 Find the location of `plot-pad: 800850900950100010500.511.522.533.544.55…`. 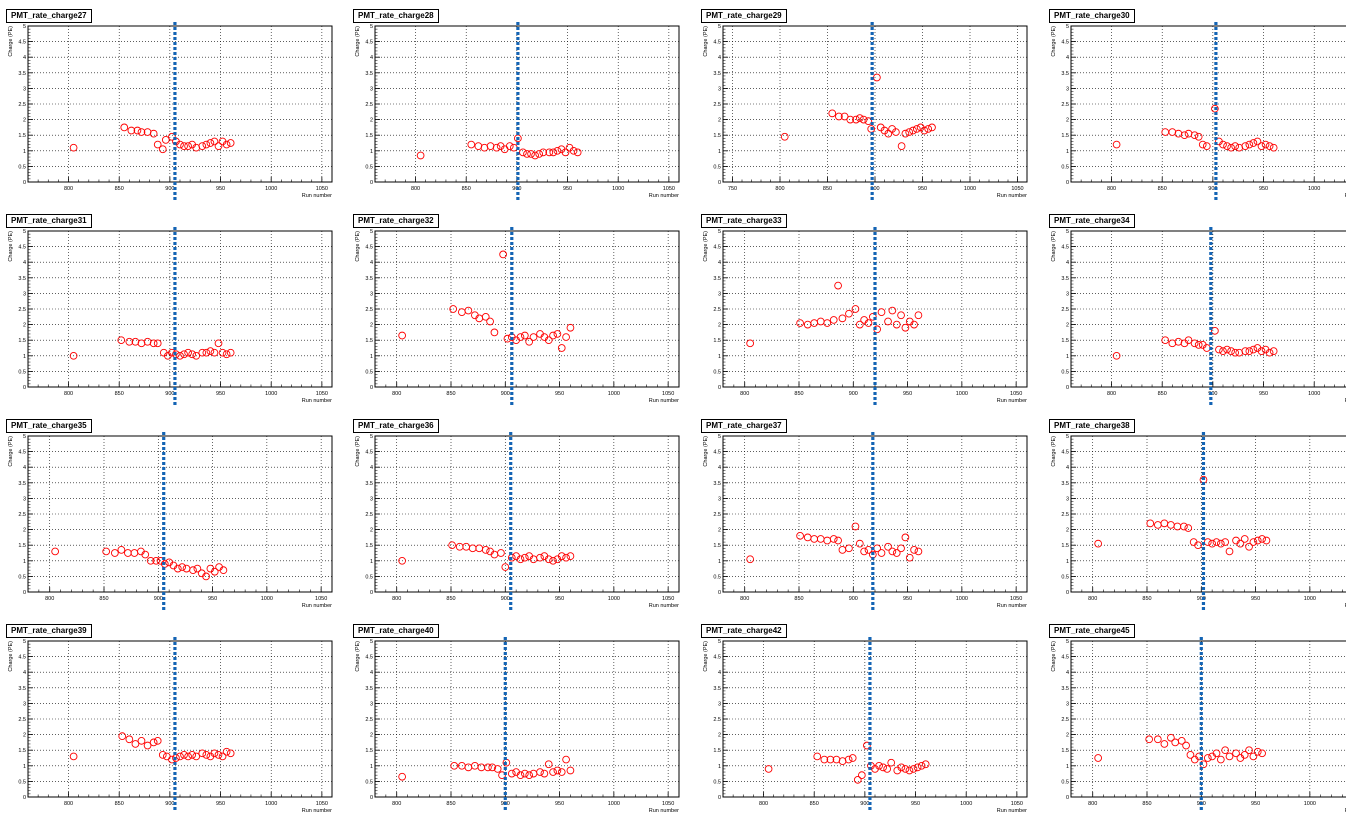

plot-pad: 800850900950100010500.511.522.533.544.55… is located at coordinates (1194, 306).